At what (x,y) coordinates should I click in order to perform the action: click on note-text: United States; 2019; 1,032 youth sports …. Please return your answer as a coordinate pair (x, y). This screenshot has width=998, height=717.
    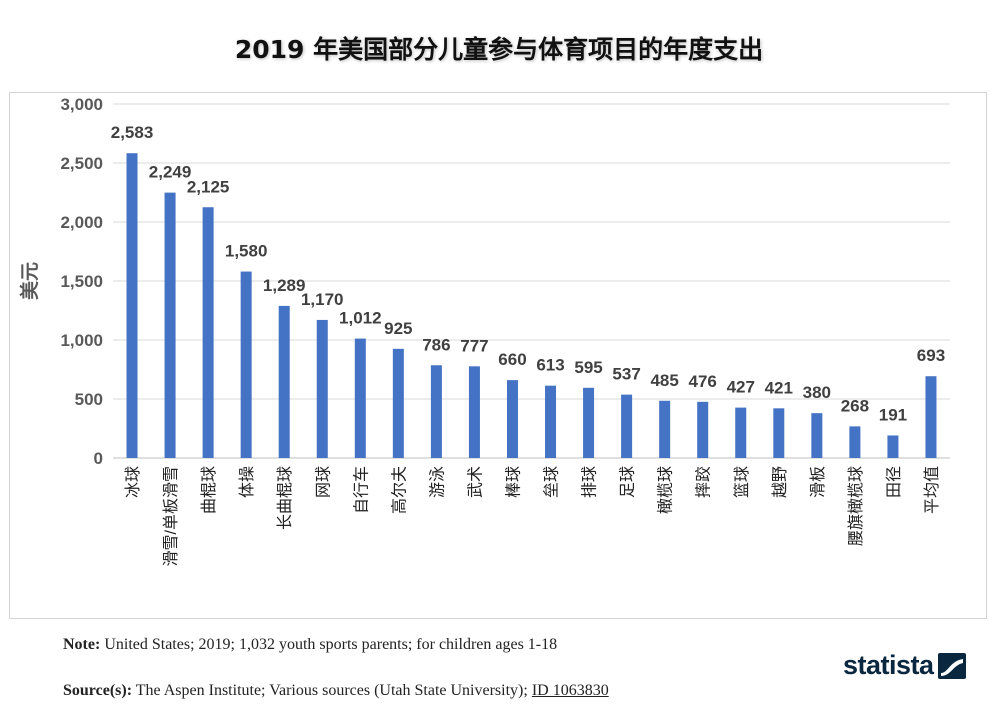
    Looking at the image, I should click on (329, 644).